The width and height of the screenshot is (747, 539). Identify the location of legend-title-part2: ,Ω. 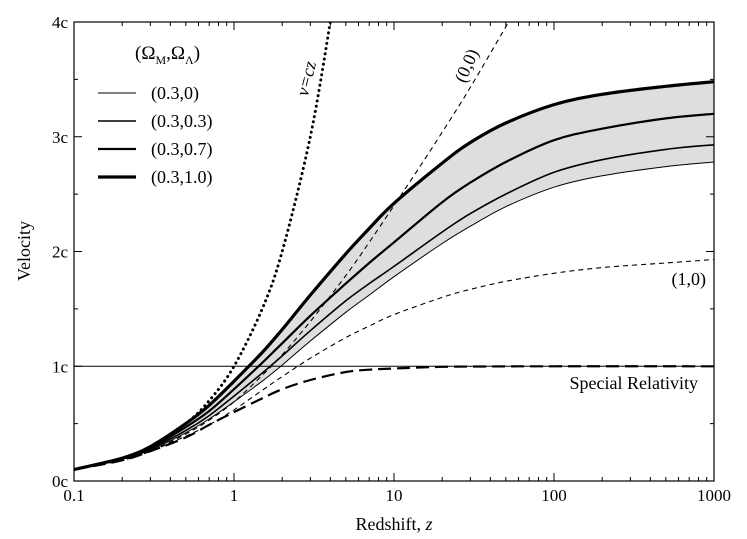
(175, 53).